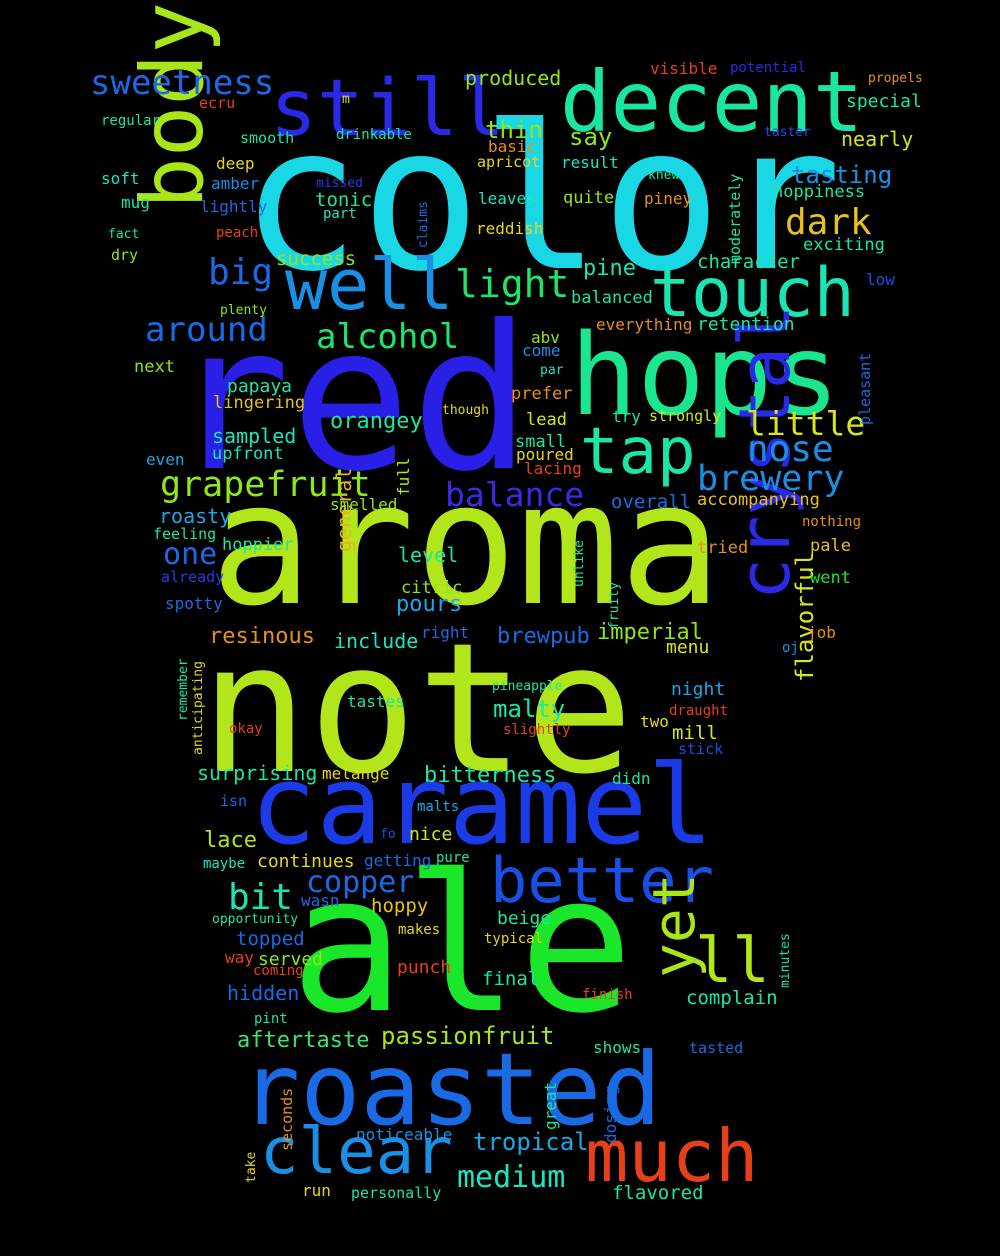  What do you see at coordinates (543, 636) in the screenshot?
I see `word-brewpub: brewpub` at bounding box center [543, 636].